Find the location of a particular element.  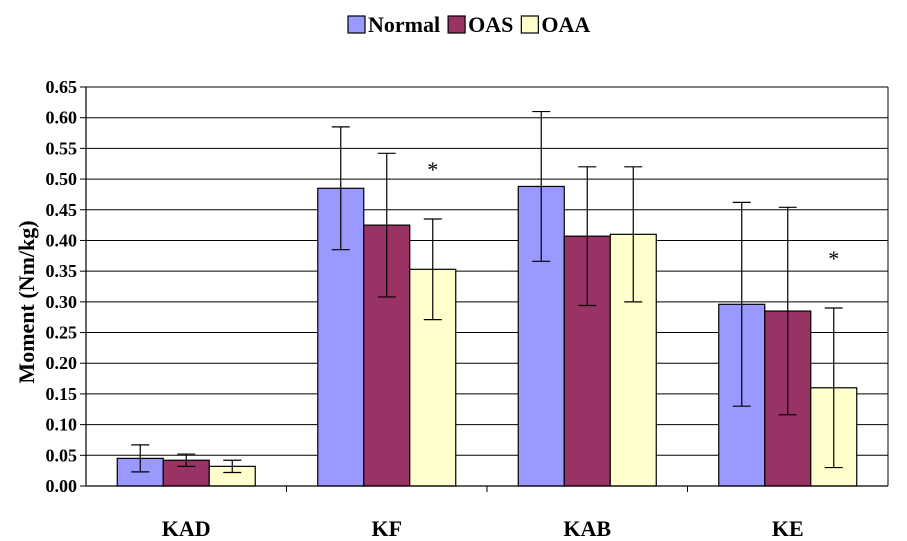

x-tick-label: KAD is located at coordinates (186, 528).